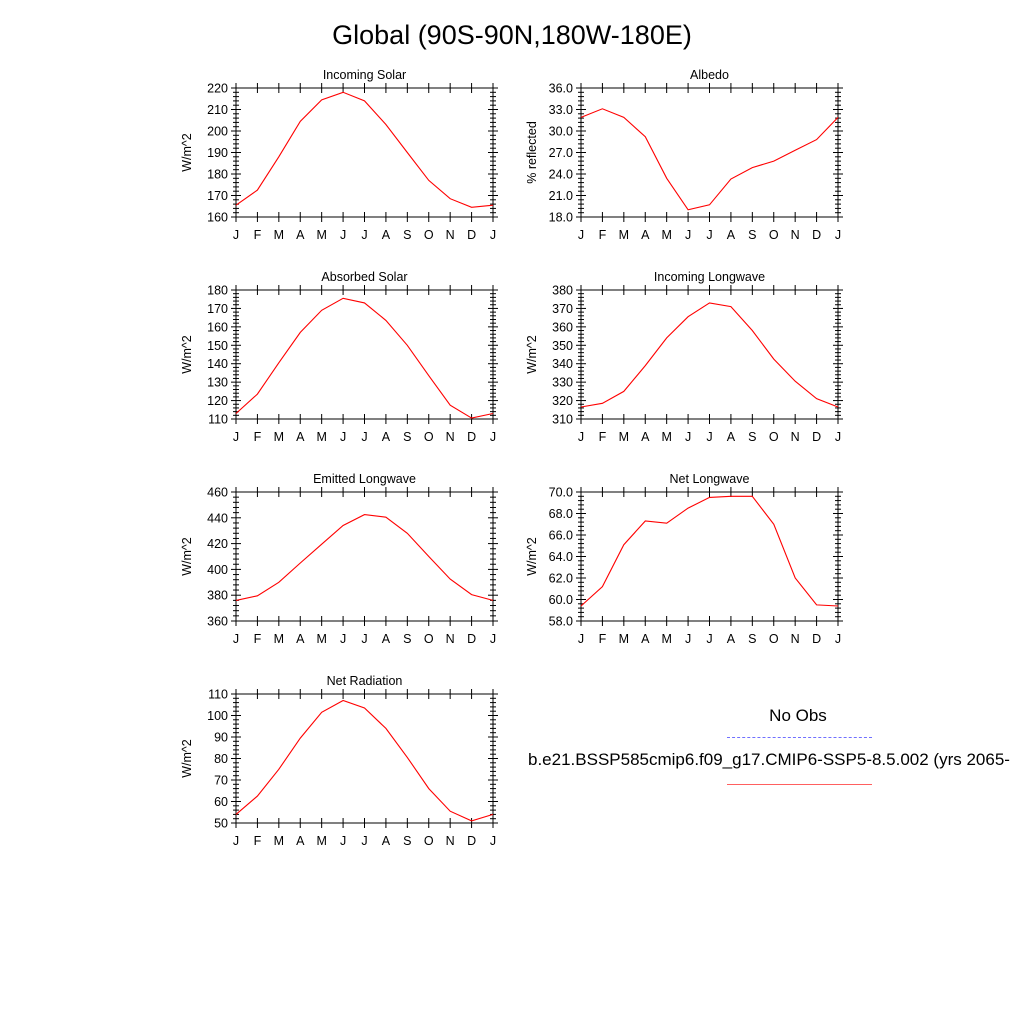 This screenshot has width=1024, height=1024. What do you see at coordinates (217, 132) in the screenshot?
I see `y-tick-label: 200` at bounding box center [217, 132].